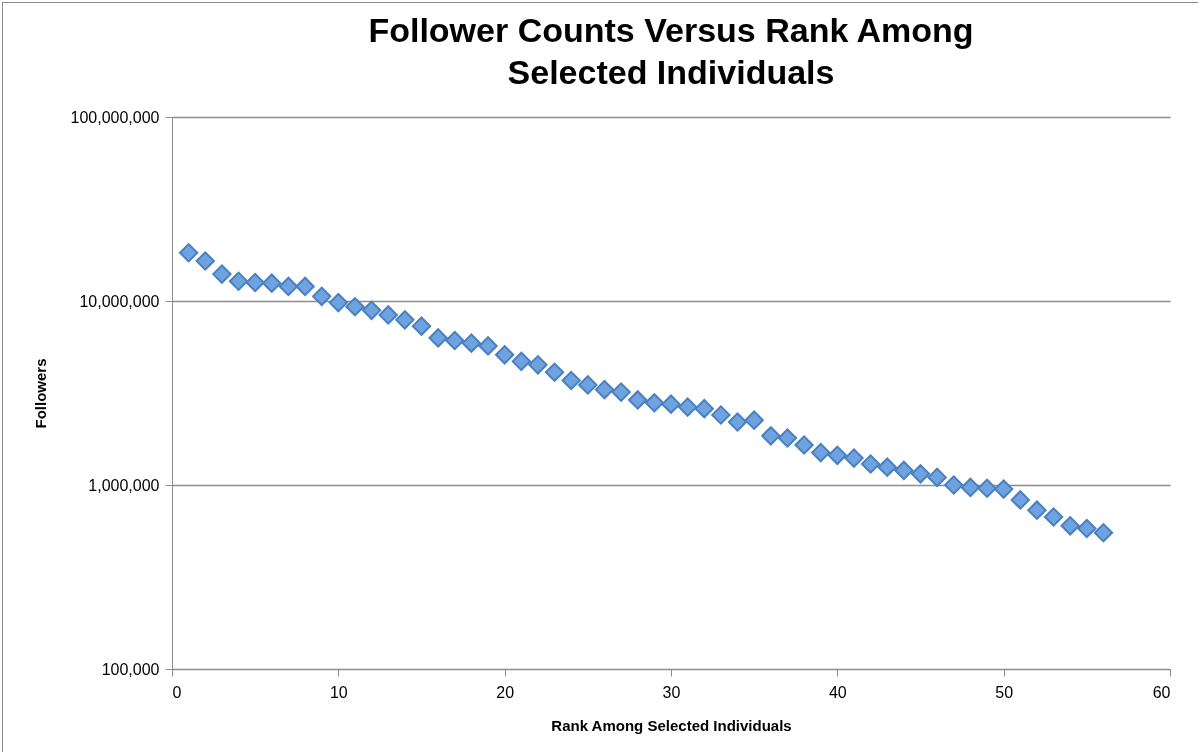  I want to click on y-tick-label: 100,000, so click(130, 669).